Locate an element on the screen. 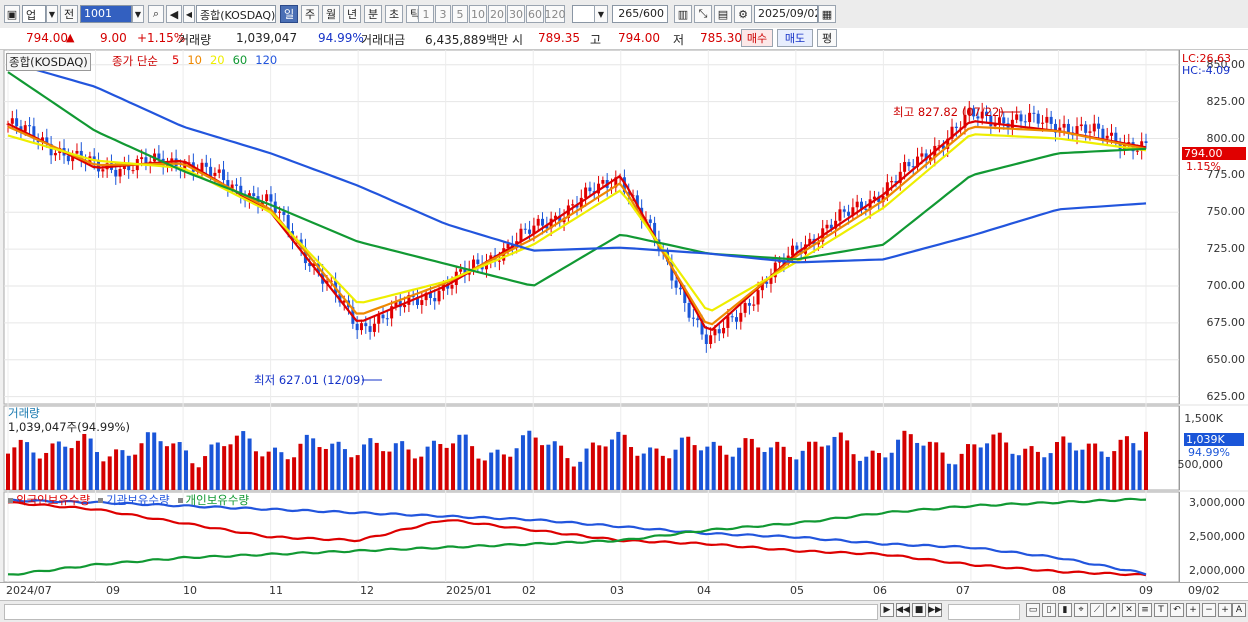 The width and height of the screenshot is (1248, 622). fib-icon: ≡ is located at coordinates (1145, 610).